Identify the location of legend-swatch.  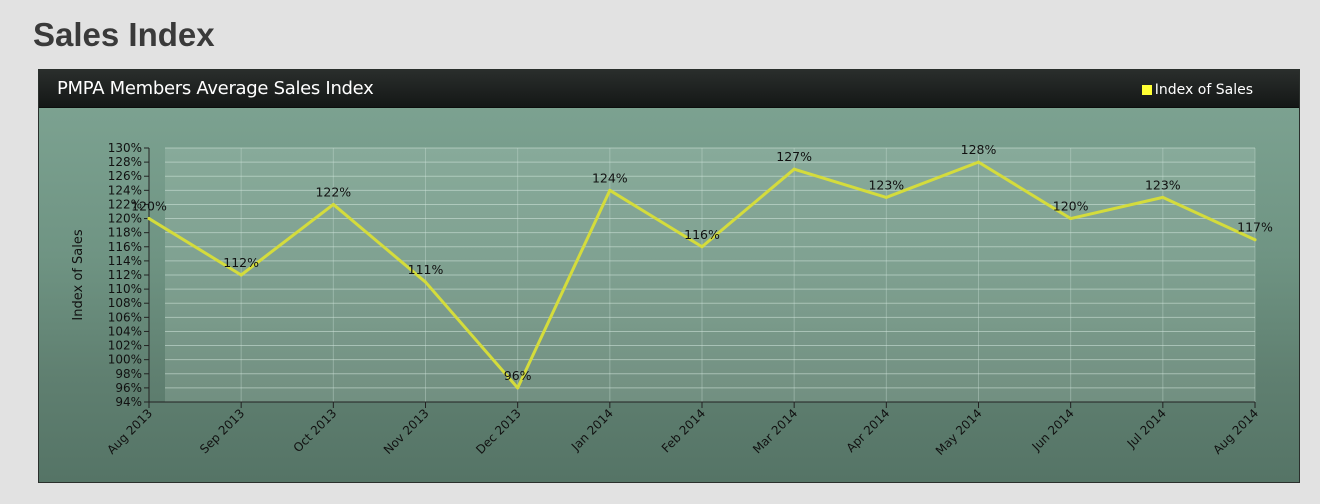
(1146, 90).